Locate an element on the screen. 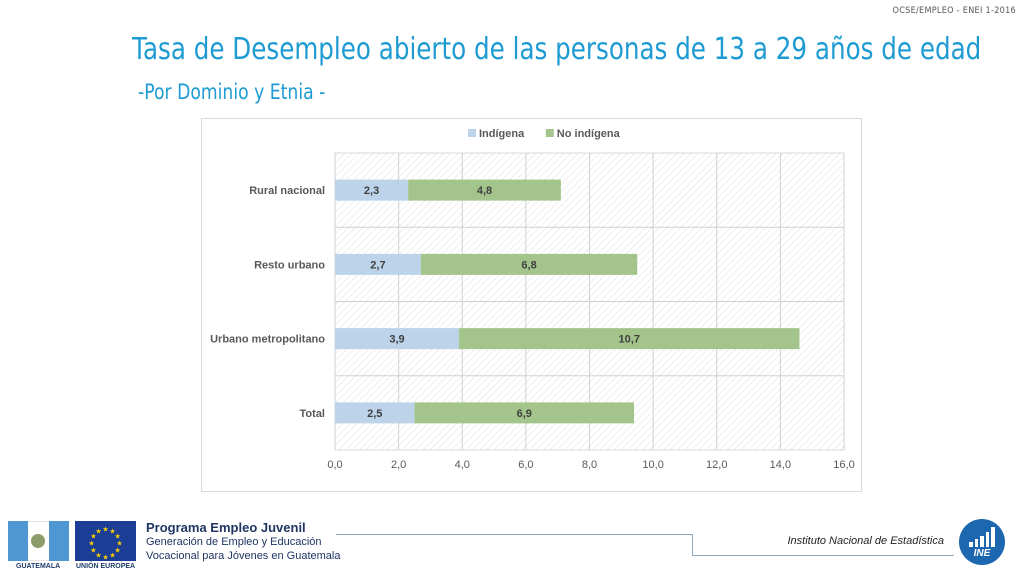  category-label: Total is located at coordinates (312, 414).